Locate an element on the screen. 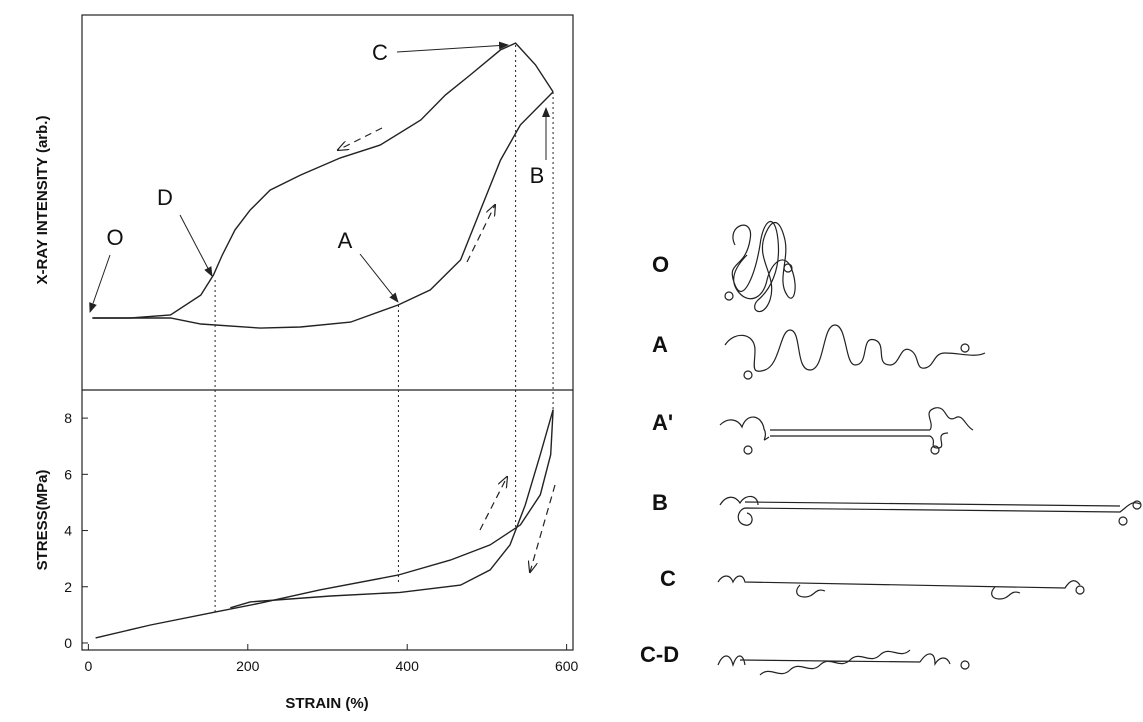 This screenshot has height=722, width=1143. y-tick-label: 8 is located at coordinates (68, 418).